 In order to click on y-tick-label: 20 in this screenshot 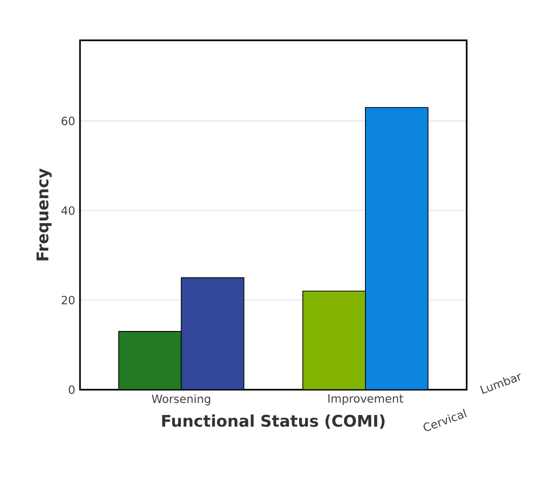, I will do `click(68, 300)`.